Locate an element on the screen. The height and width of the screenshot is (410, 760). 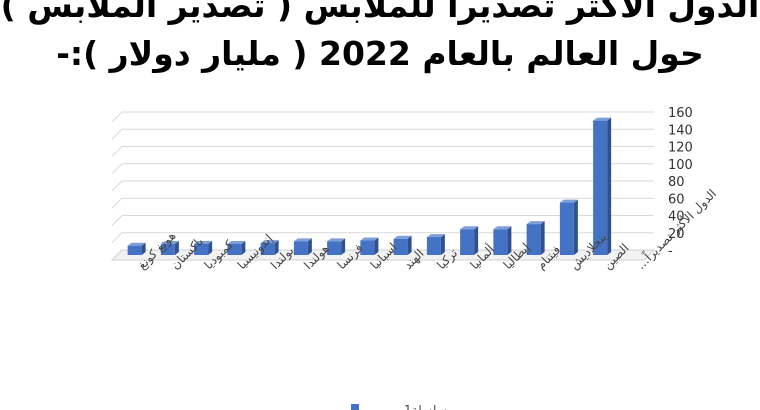
y-tick-label: 160 is located at coordinates (680, 113).